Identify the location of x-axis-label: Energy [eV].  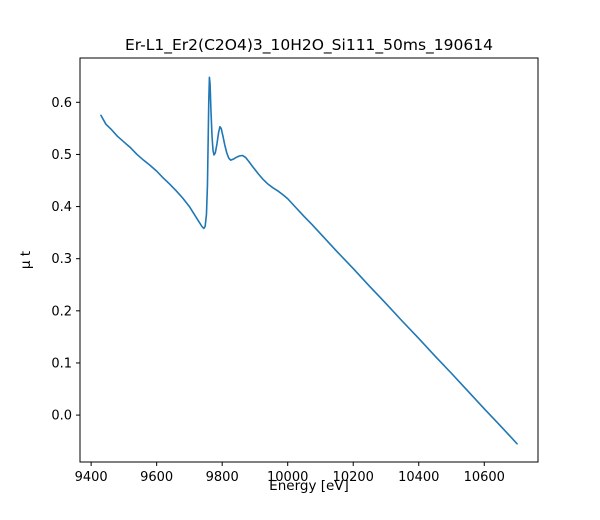
(309, 486).